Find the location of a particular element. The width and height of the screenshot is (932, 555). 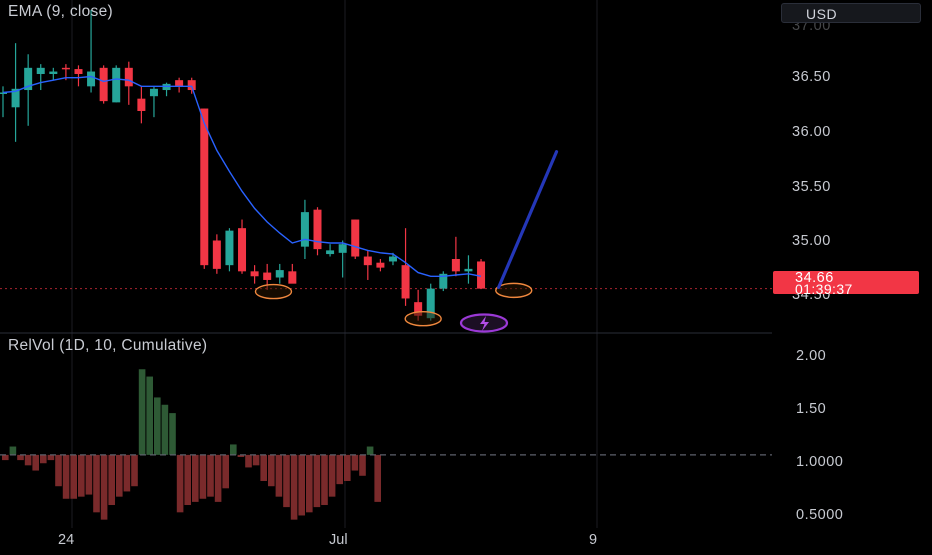

relvol-indicator-label: RelVol (1D, 10, Cumulative) is located at coordinates (108, 345).